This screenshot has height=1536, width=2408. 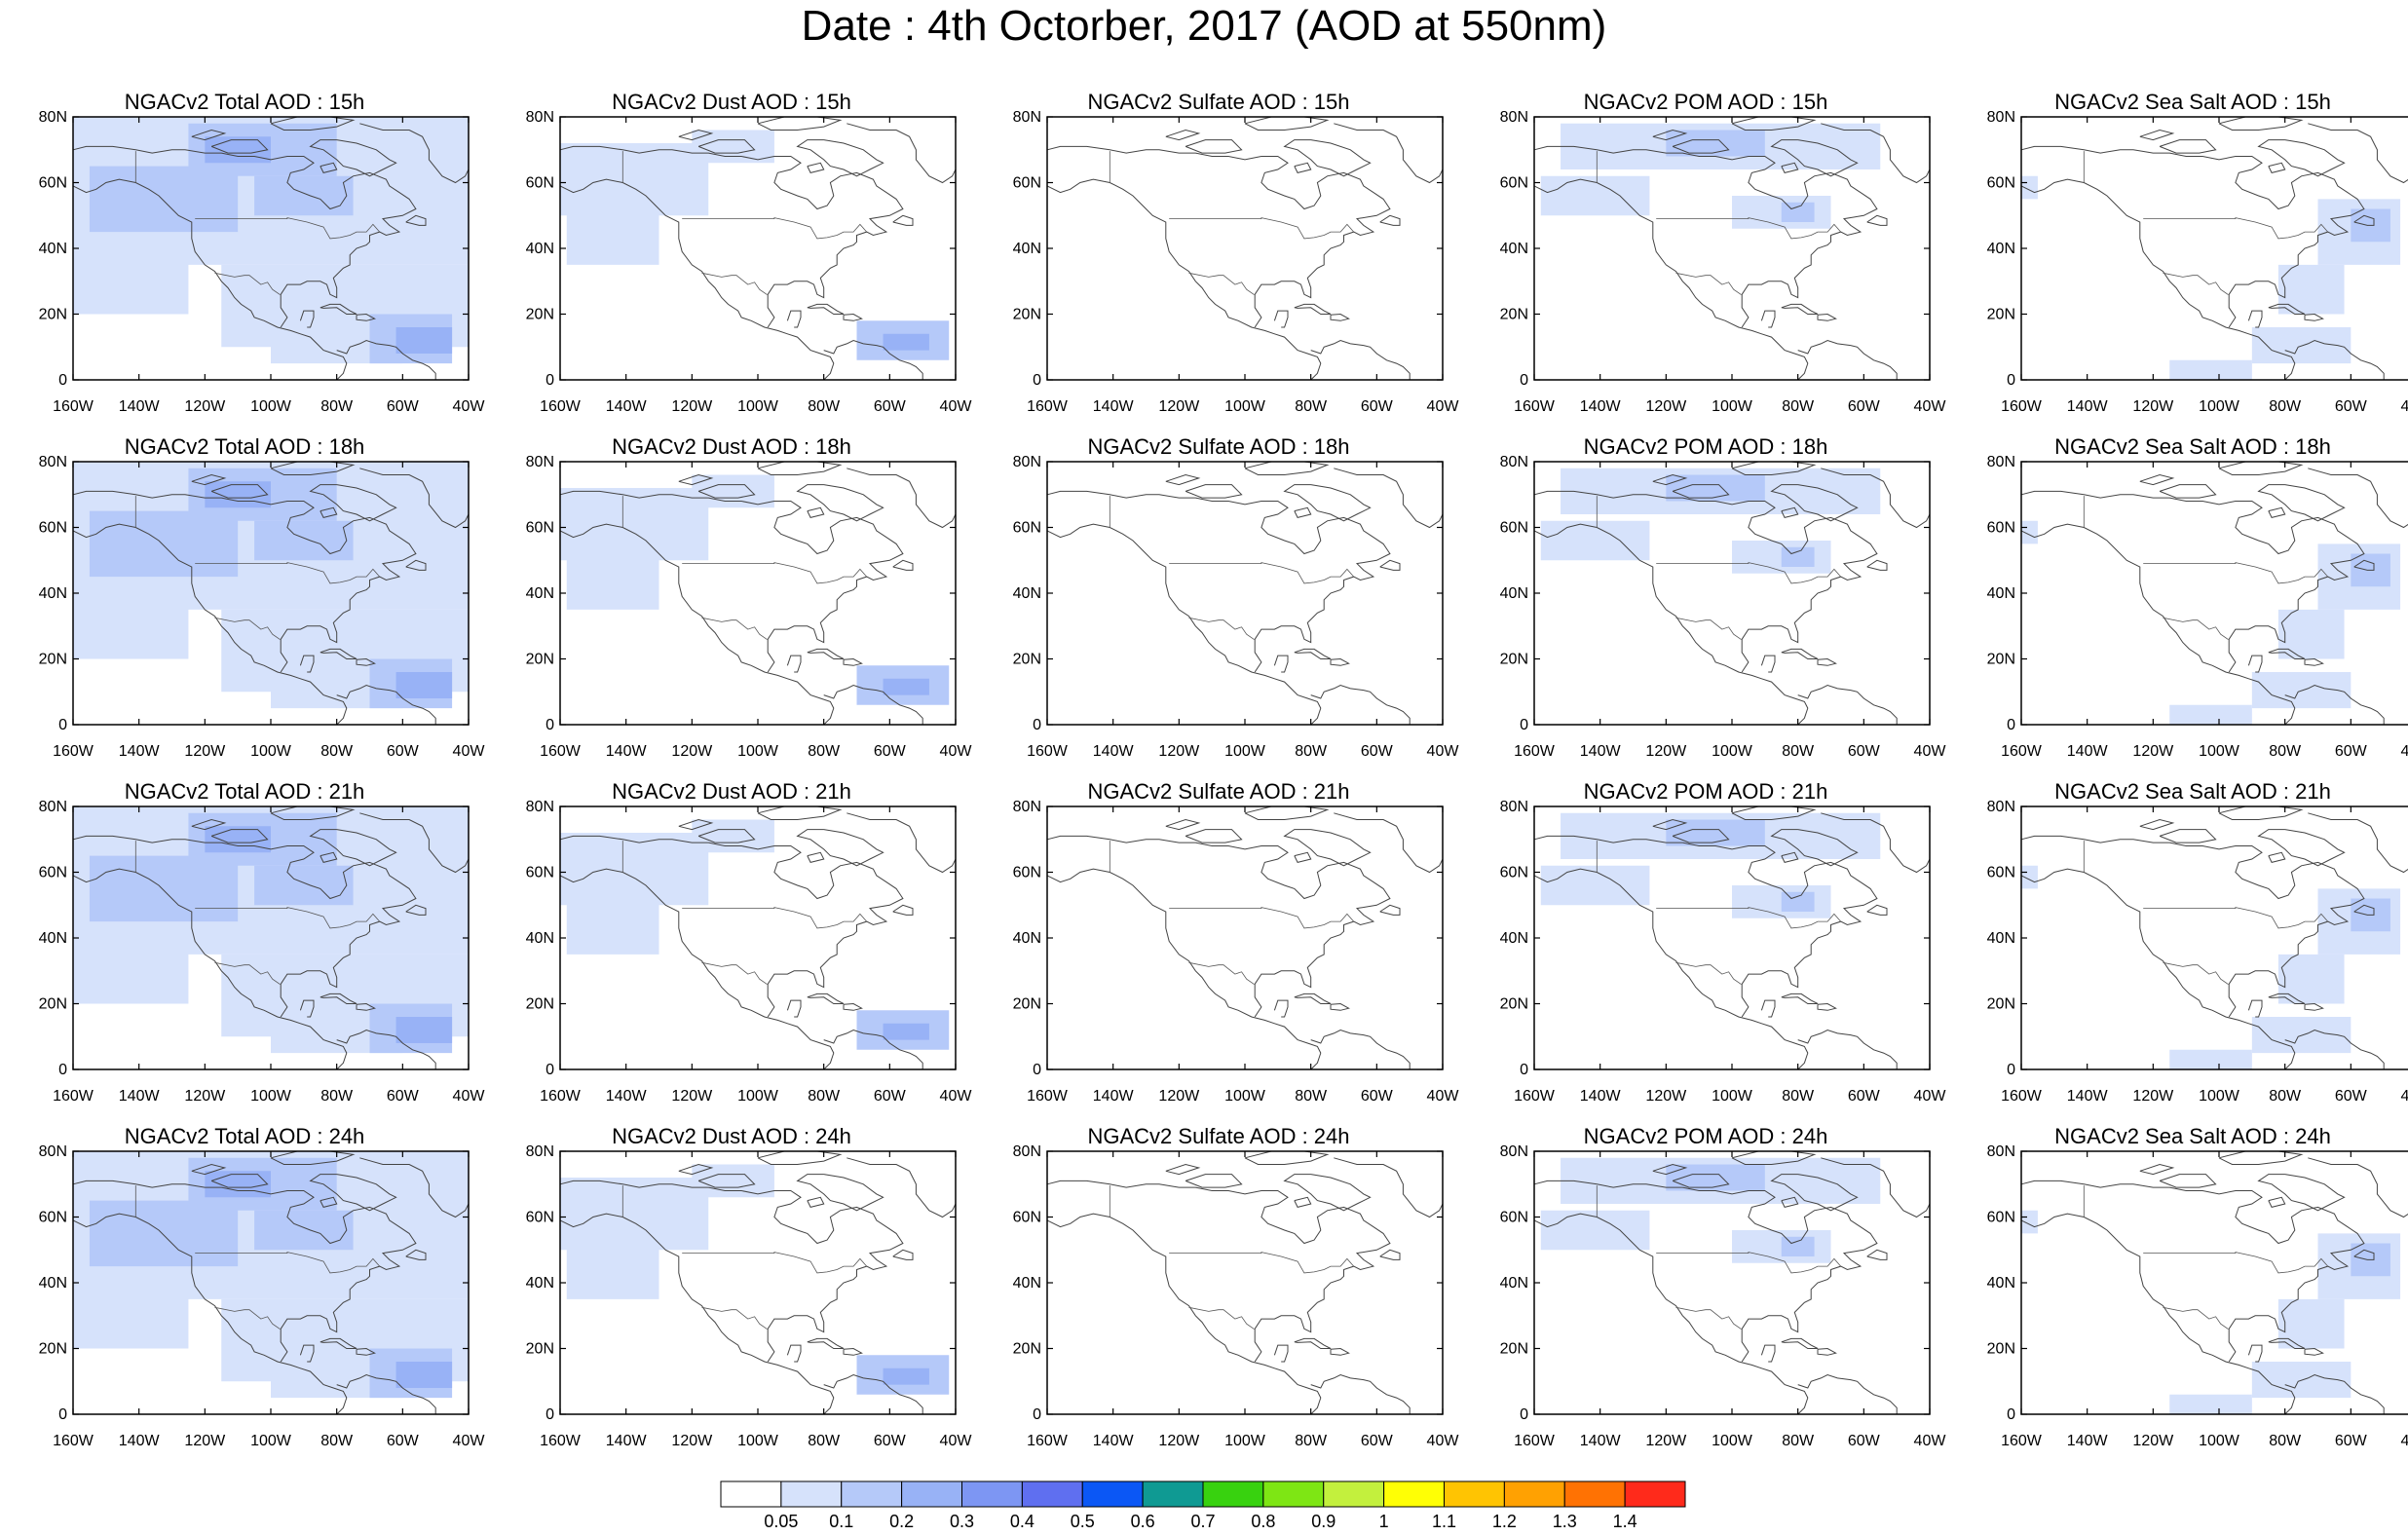 What do you see at coordinates (962, 1521) in the screenshot?
I see `colorbar-label: 0.3` at bounding box center [962, 1521].